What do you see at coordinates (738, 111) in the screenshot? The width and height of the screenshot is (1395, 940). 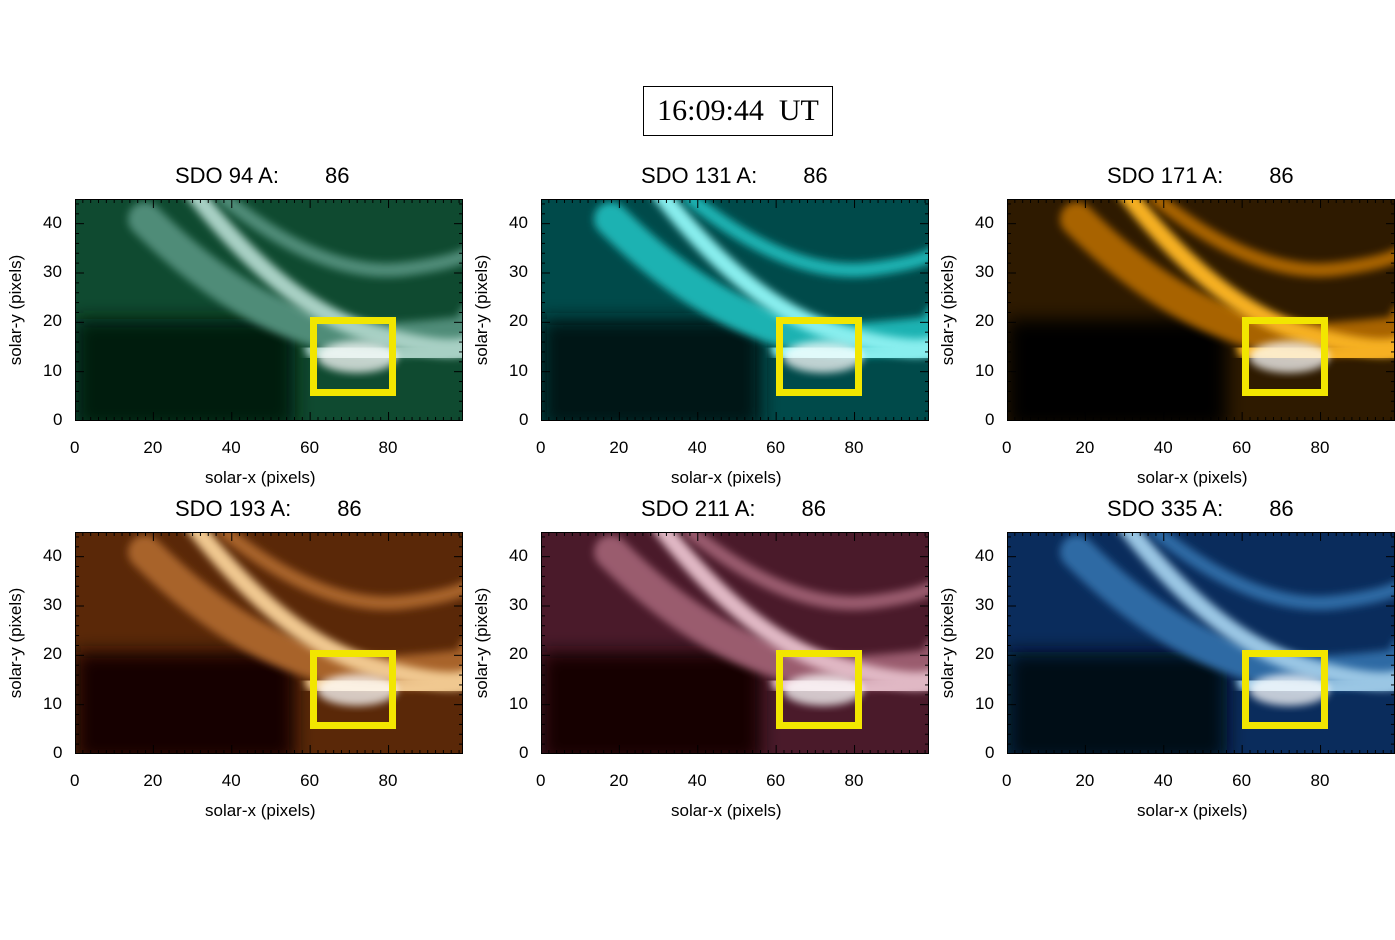 I see `timestamp-label: 16:09:44 UT` at bounding box center [738, 111].